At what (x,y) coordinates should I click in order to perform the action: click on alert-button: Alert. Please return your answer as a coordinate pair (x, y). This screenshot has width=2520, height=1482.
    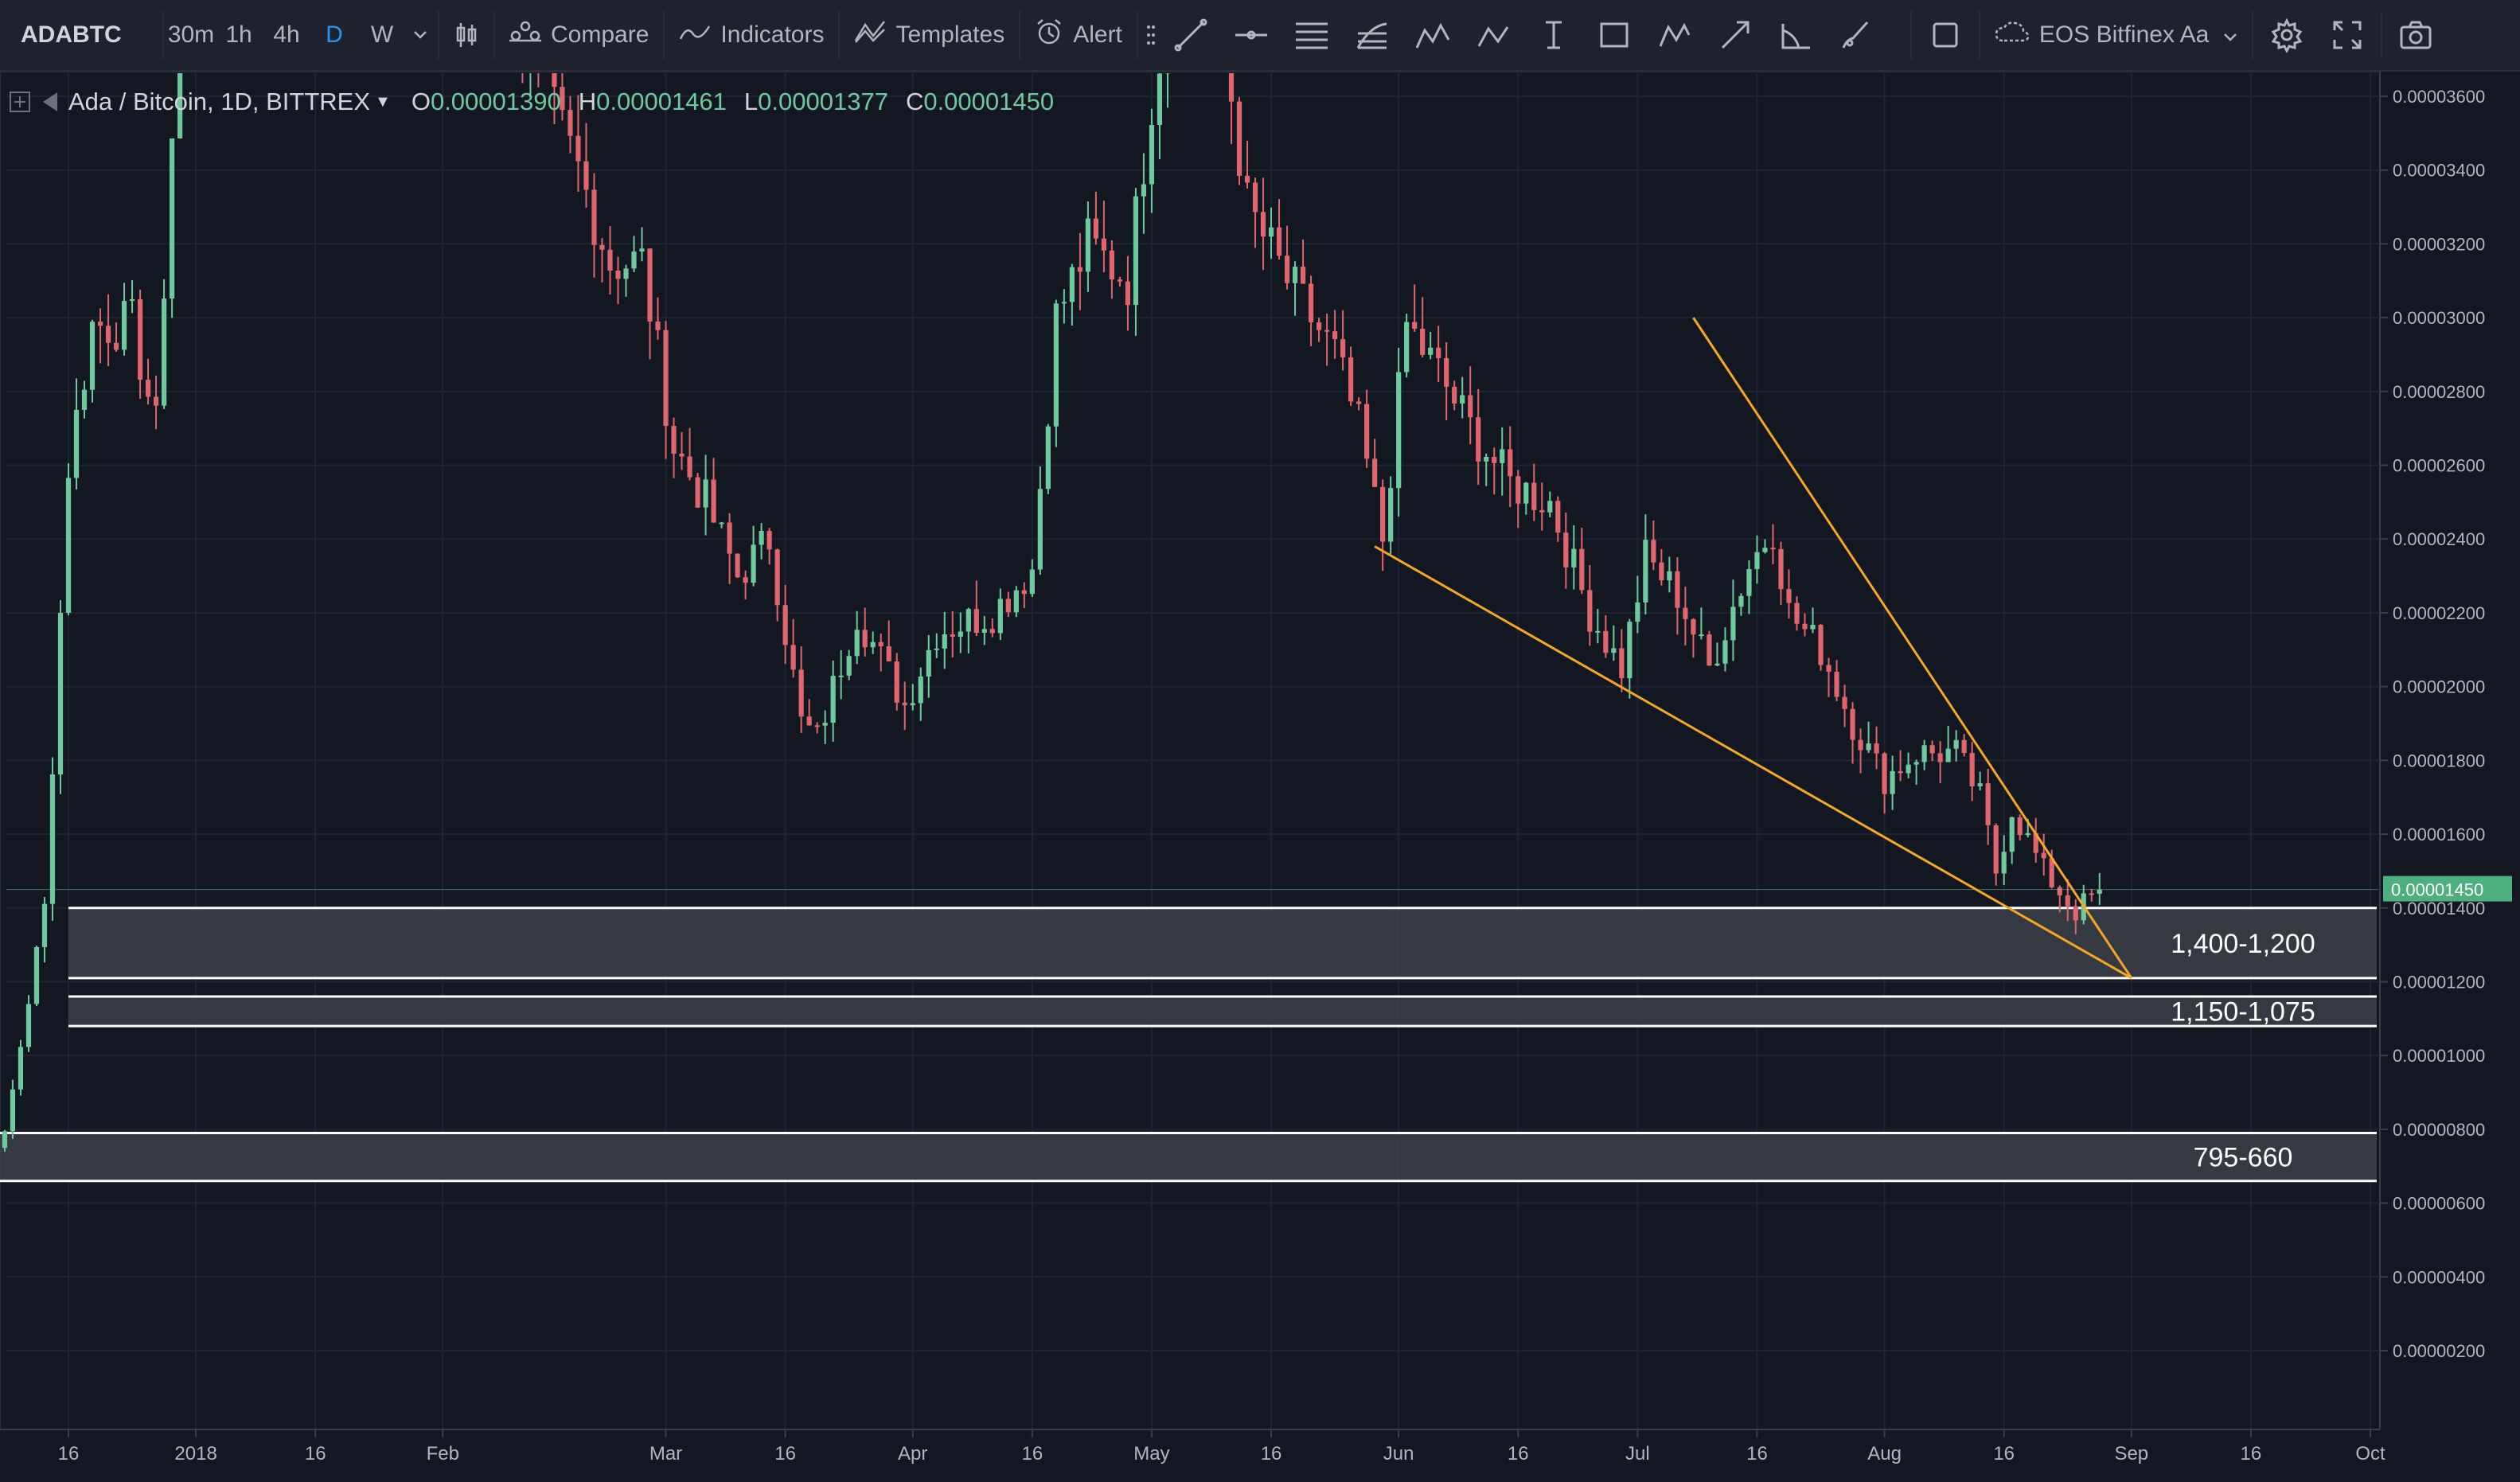
    Looking at the image, I should click on (1078, 35).